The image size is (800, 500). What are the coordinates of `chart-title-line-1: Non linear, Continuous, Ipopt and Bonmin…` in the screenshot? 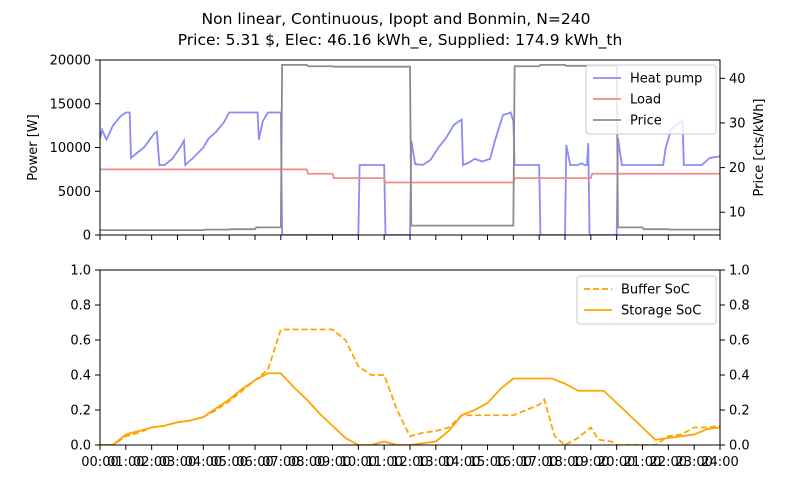 It's located at (396, 19).